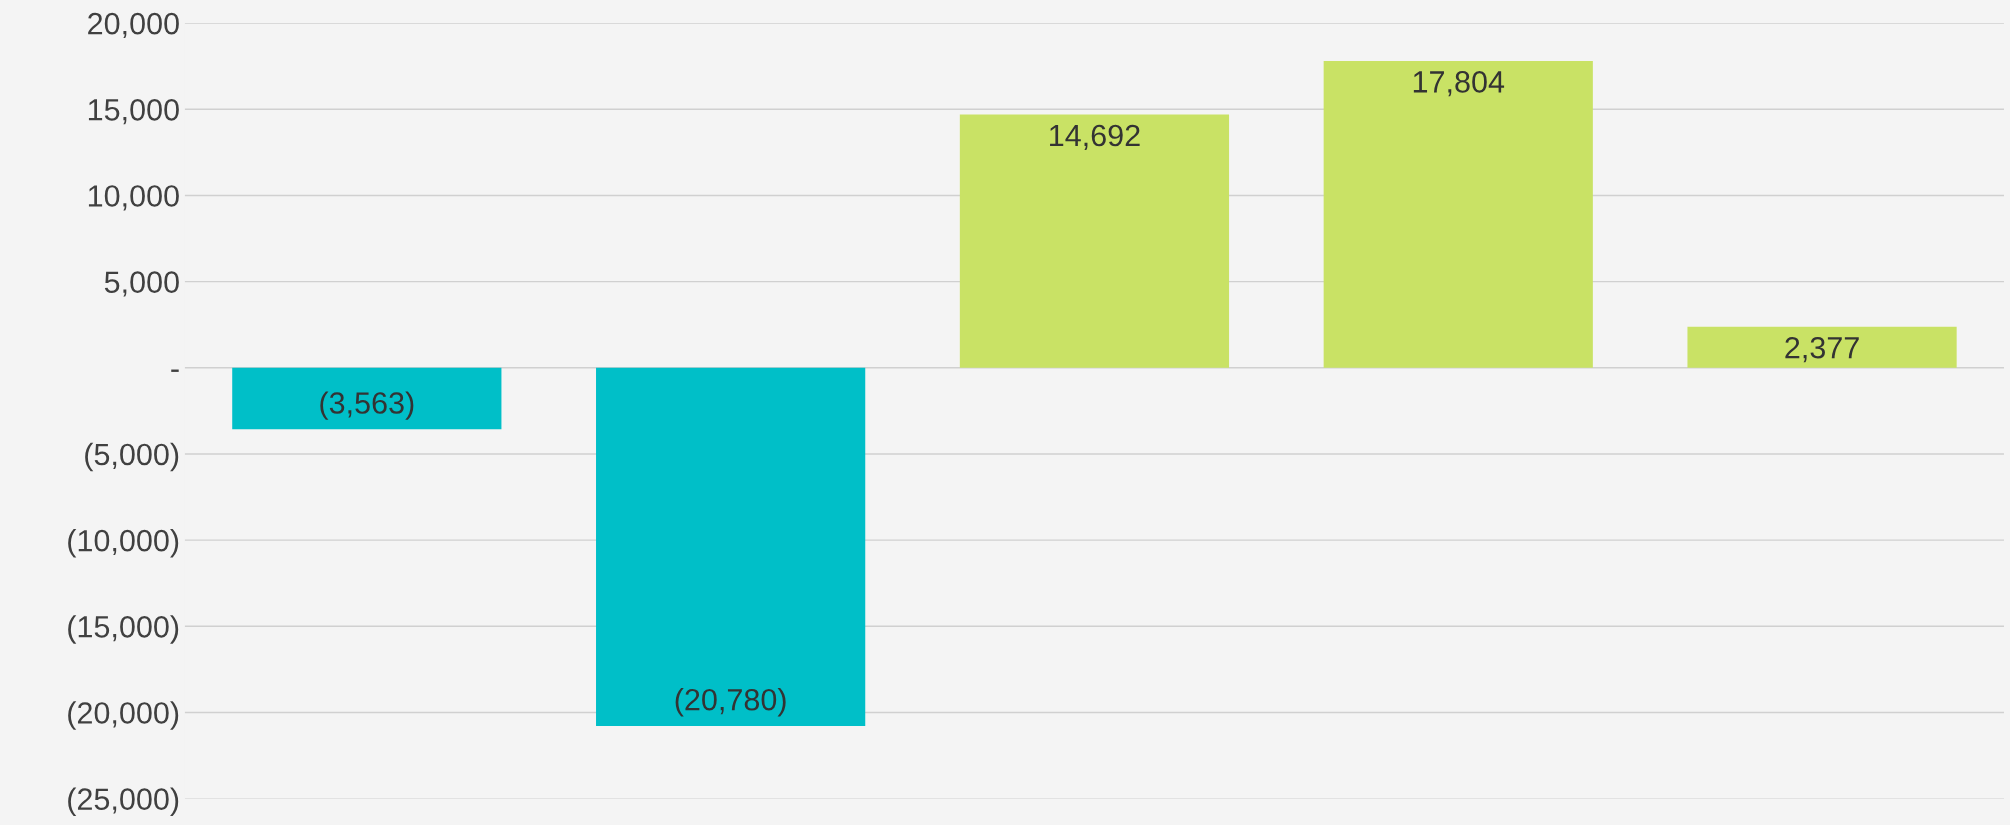  What do you see at coordinates (367, 405) in the screenshot?
I see `data-label: (3,563)` at bounding box center [367, 405].